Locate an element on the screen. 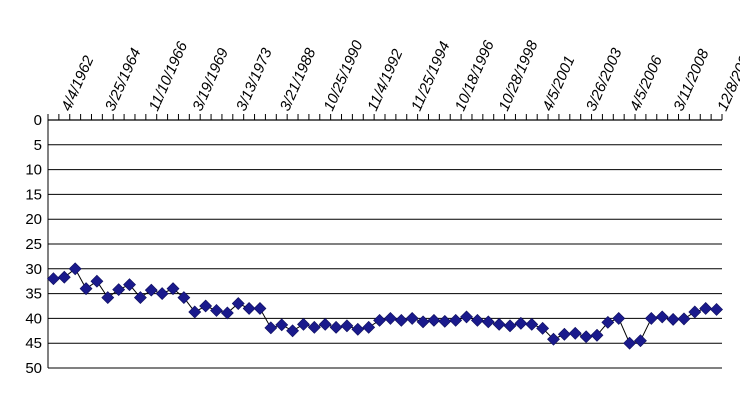 The image size is (740, 400). y-axis: 0 5 10 15 20 25 30 35 40 45 50 is located at coordinates (33, 244).